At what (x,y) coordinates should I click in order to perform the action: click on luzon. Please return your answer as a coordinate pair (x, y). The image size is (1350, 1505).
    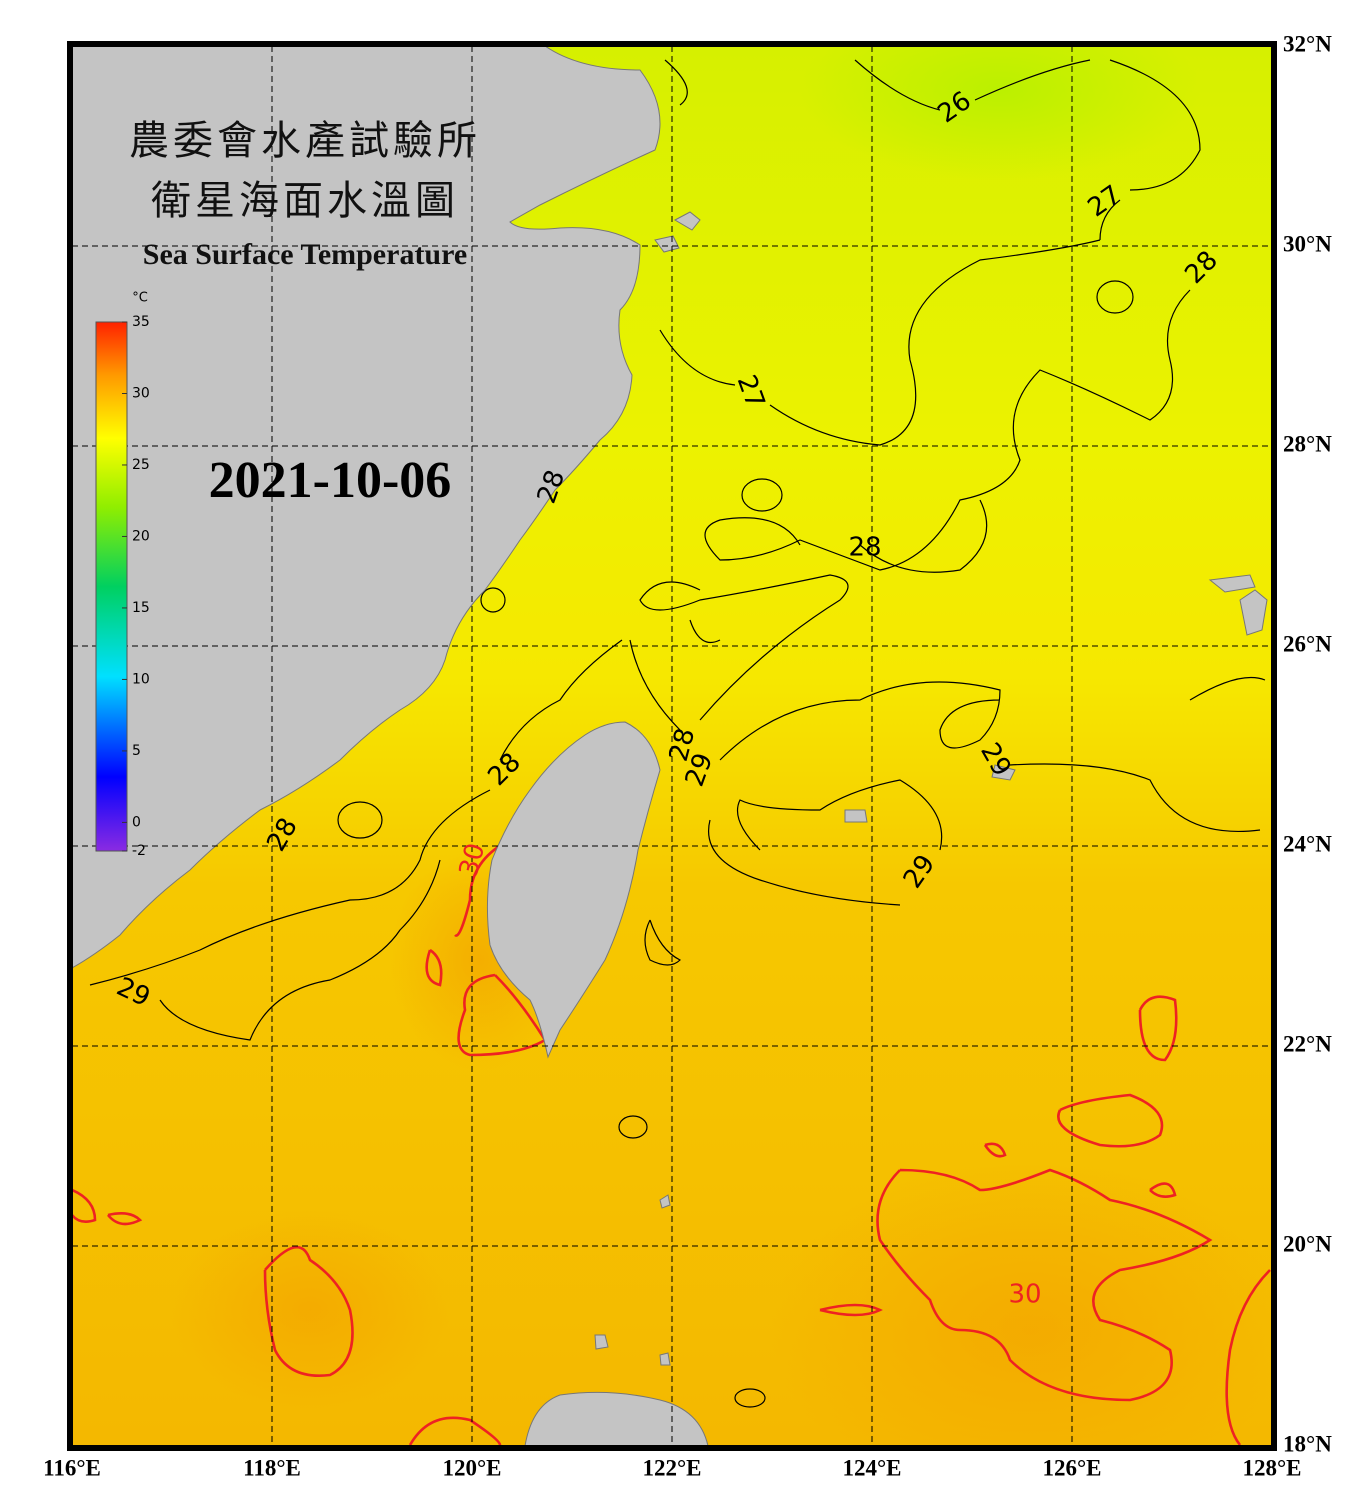
    Looking at the image, I should click on (616, 1418).